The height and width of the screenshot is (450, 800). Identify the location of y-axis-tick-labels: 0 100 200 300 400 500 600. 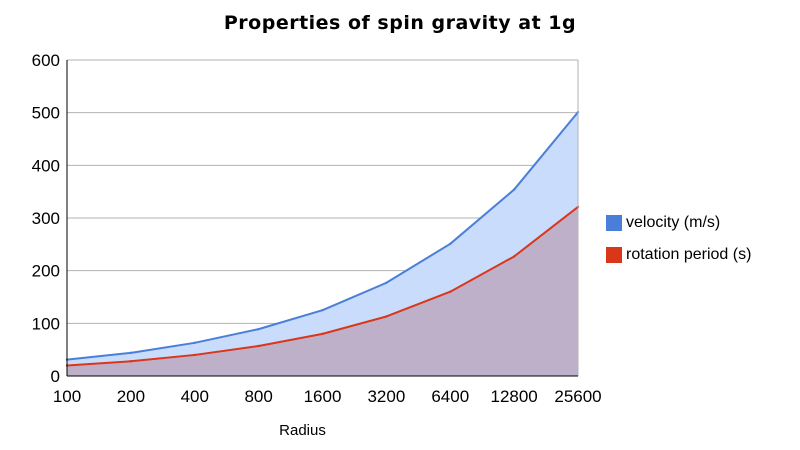
(46, 218).